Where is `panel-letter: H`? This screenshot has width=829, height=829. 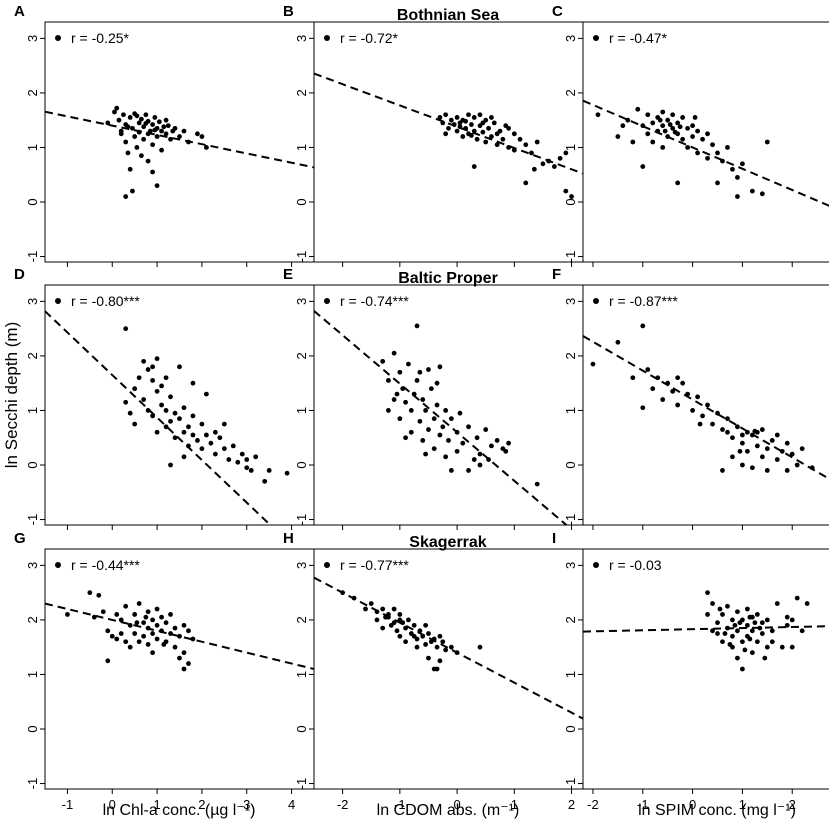
panel-letter: H is located at coordinates (288, 538).